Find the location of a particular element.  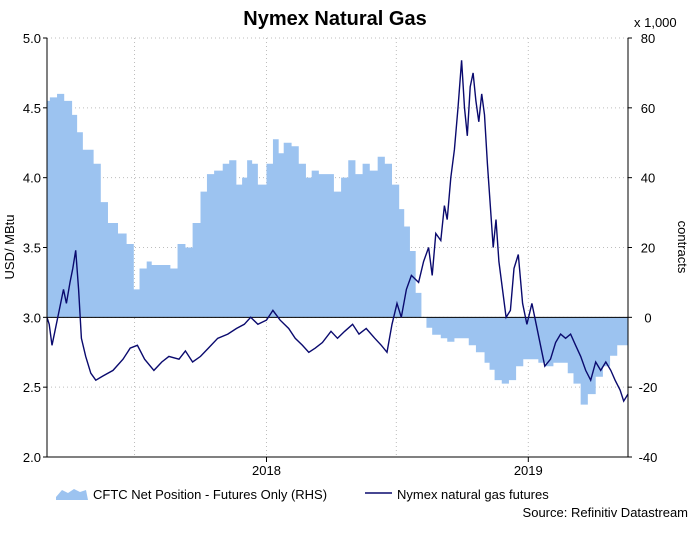

left-axis-ticks: 2.0 2.5 3.0 3.5 4.0 4.5 5.0 is located at coordinates (35, 248).